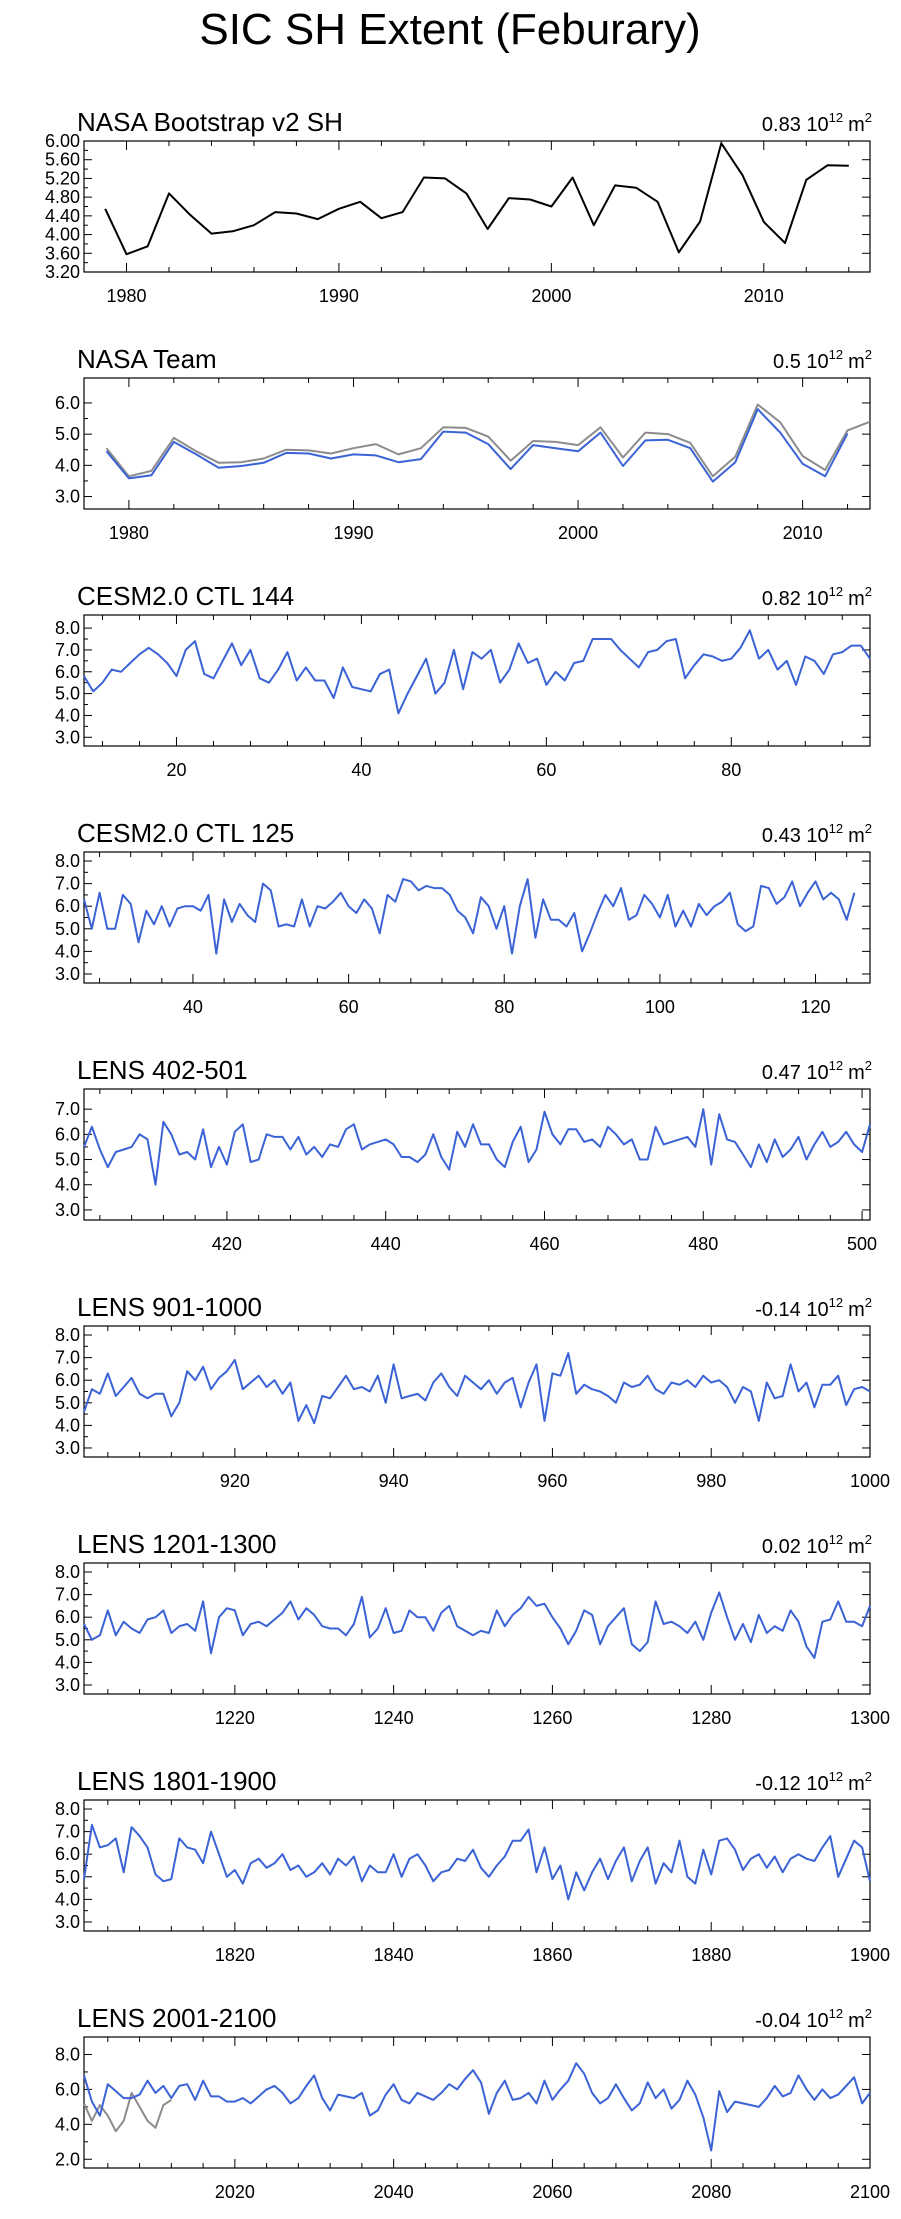 The image size is (901, 2219). Describe the element at coordinates (813, 1308) in the screenshot. I see `correlation-label: -0.14 1012 m2` at that location.